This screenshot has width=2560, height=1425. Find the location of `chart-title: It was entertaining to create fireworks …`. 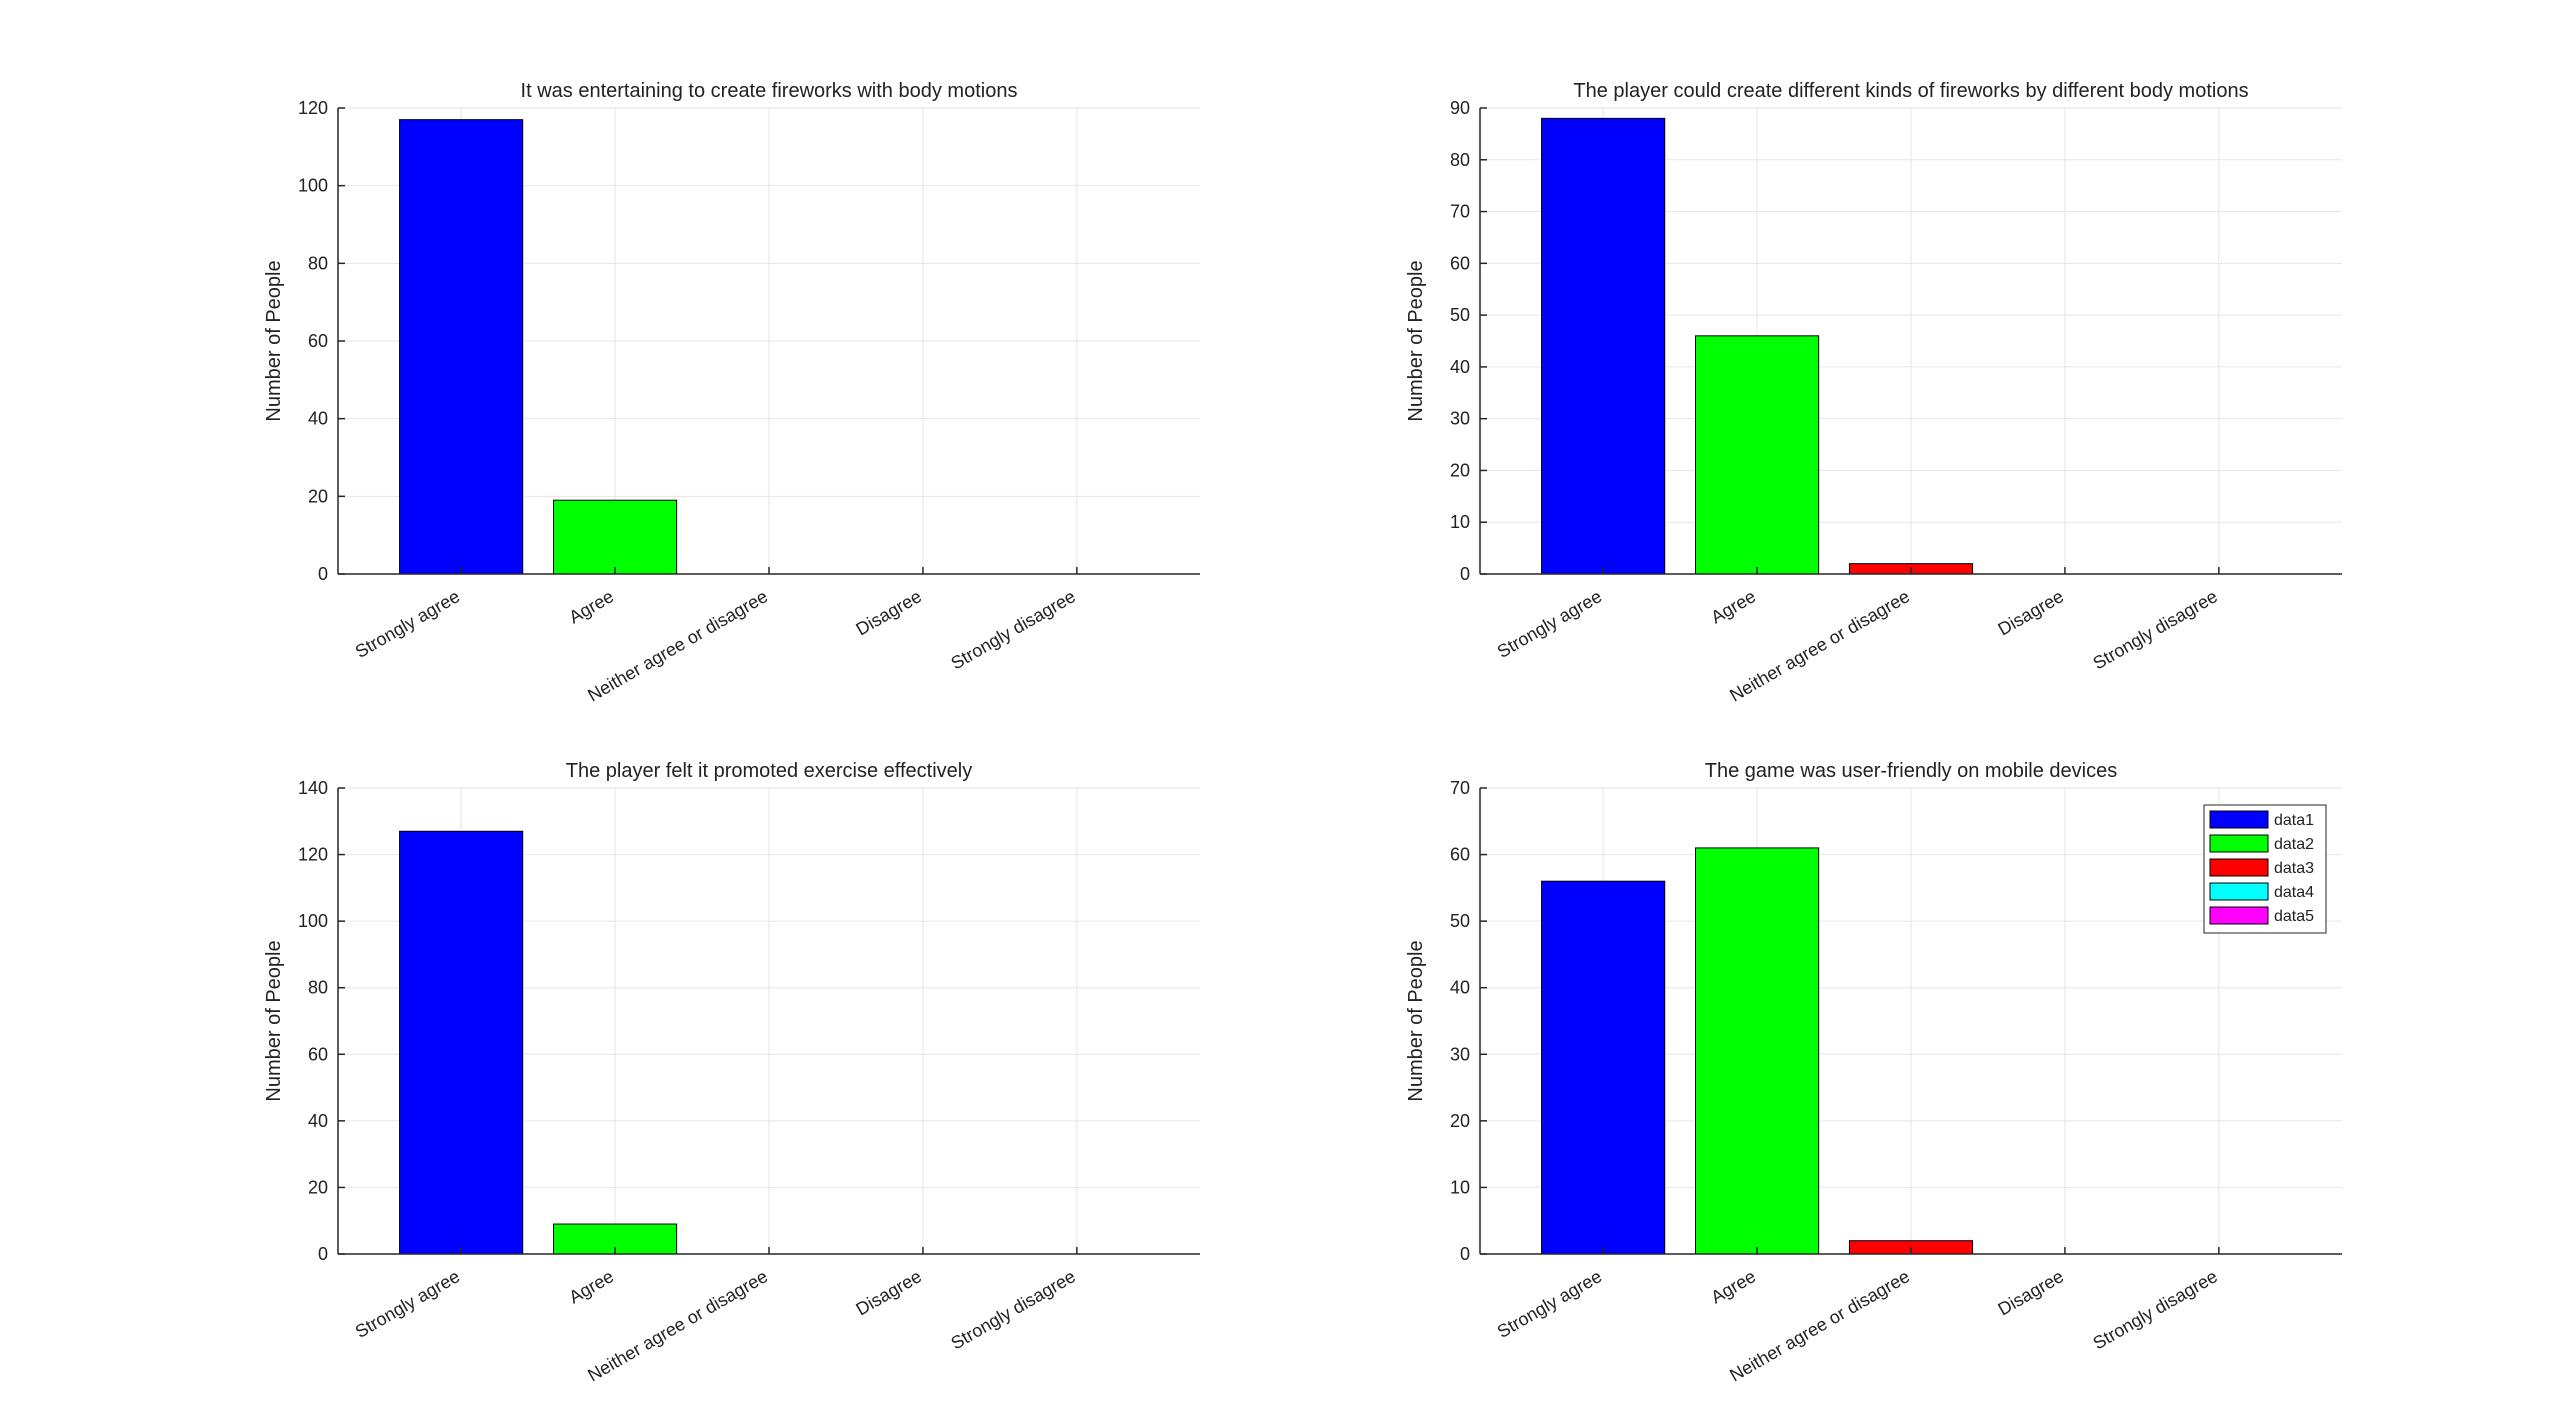

chart-title: It was entertaining to create fireworks … is located at coordinates (769, 91).